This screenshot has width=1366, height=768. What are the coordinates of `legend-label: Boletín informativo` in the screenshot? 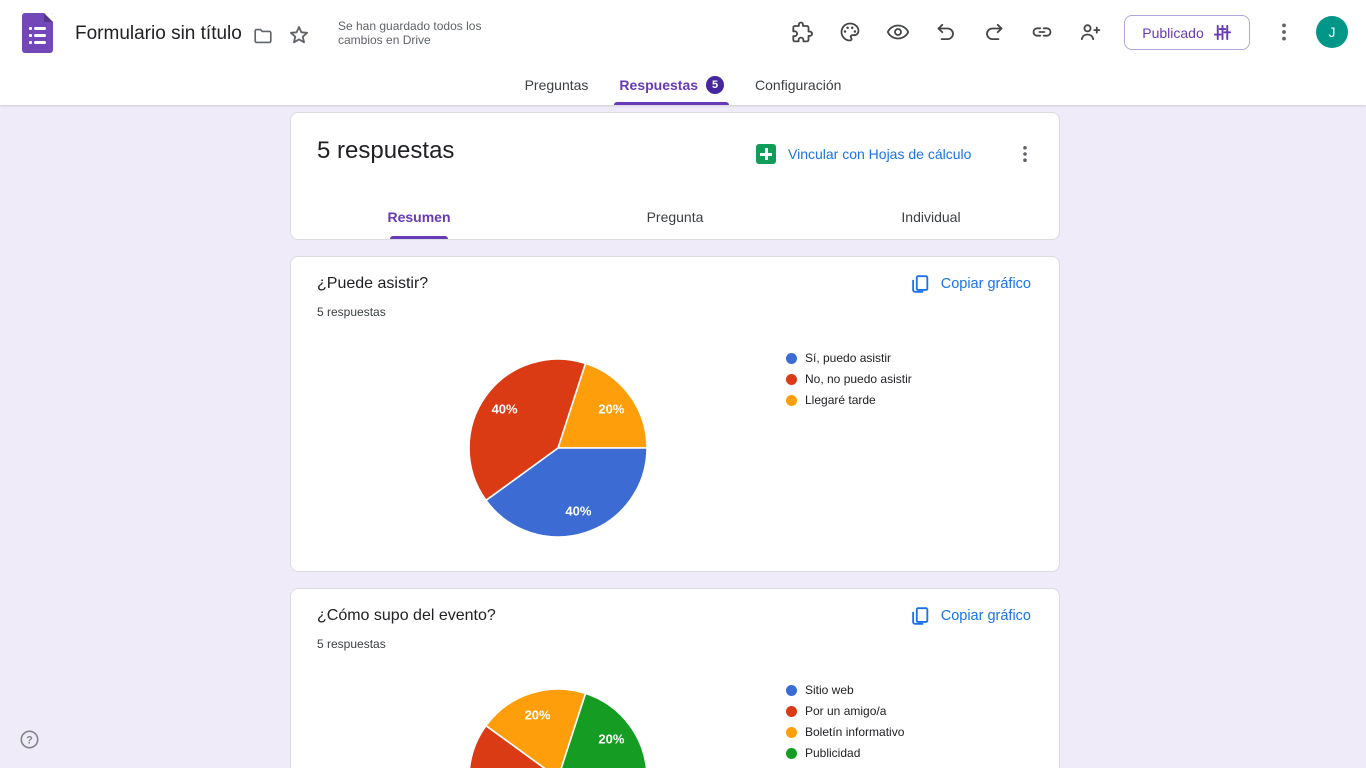 It's located at (855, 732).